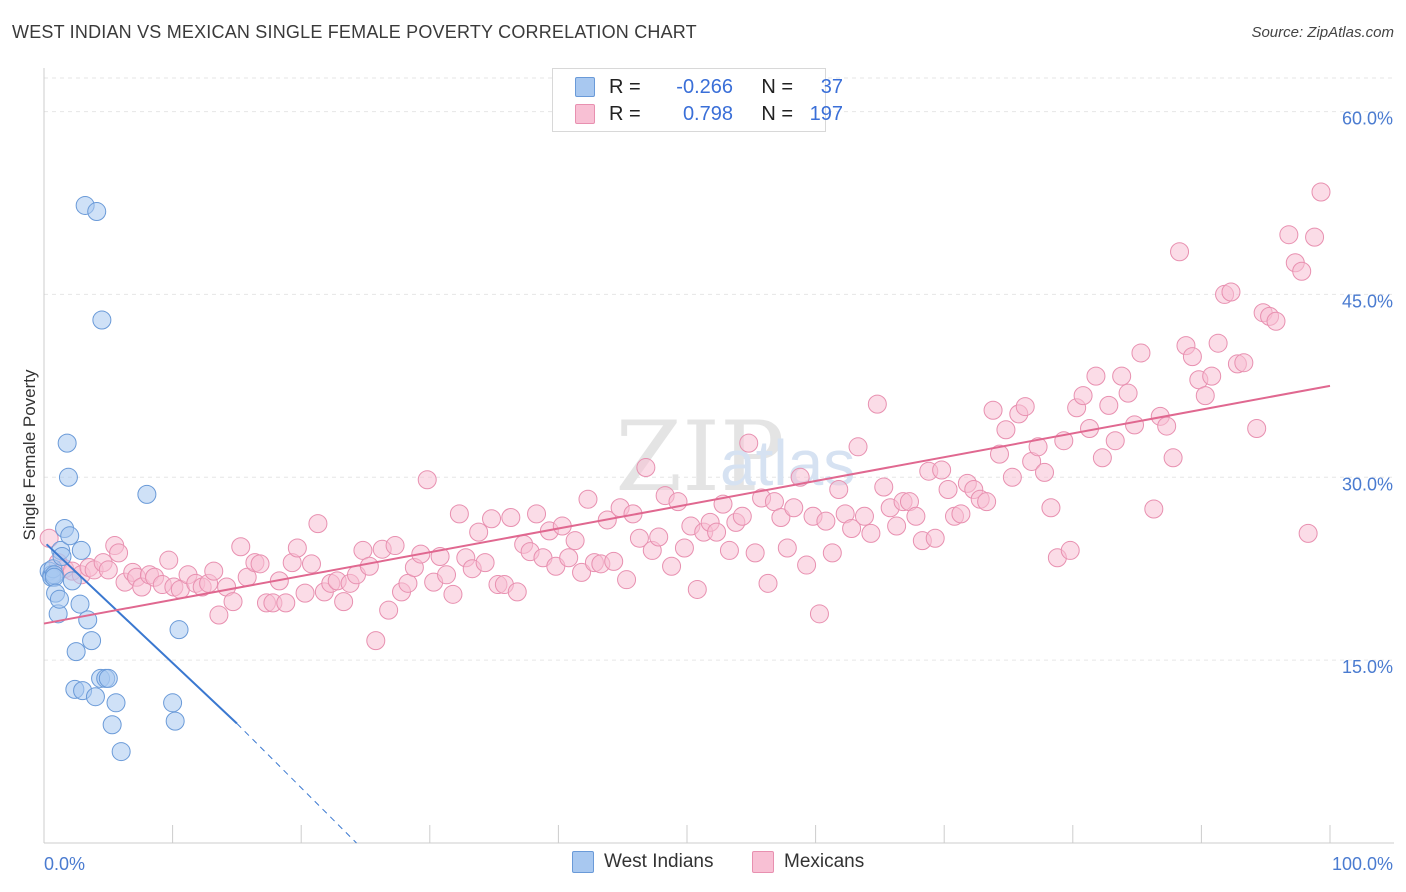 The image size is (1406, 892). I want to click on r-value-mexicans: 0.798, so click(707, 113).